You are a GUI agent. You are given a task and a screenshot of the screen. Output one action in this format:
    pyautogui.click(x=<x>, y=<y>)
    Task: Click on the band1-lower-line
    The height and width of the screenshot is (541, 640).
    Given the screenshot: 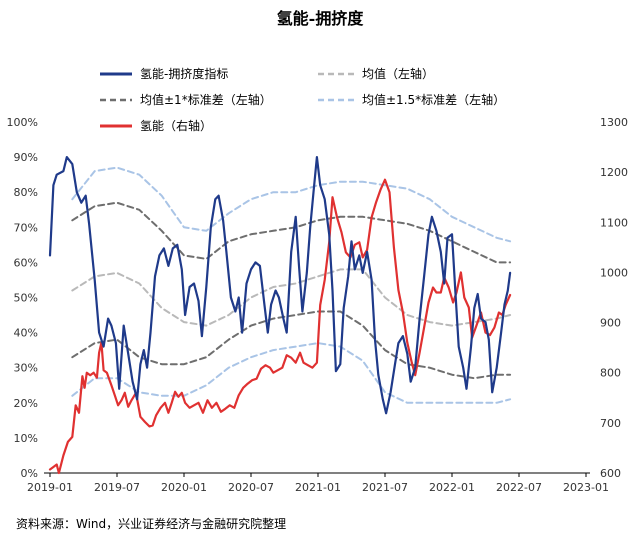 What is the action you would take?
    pyautogui.click(x=291, y=345)
    